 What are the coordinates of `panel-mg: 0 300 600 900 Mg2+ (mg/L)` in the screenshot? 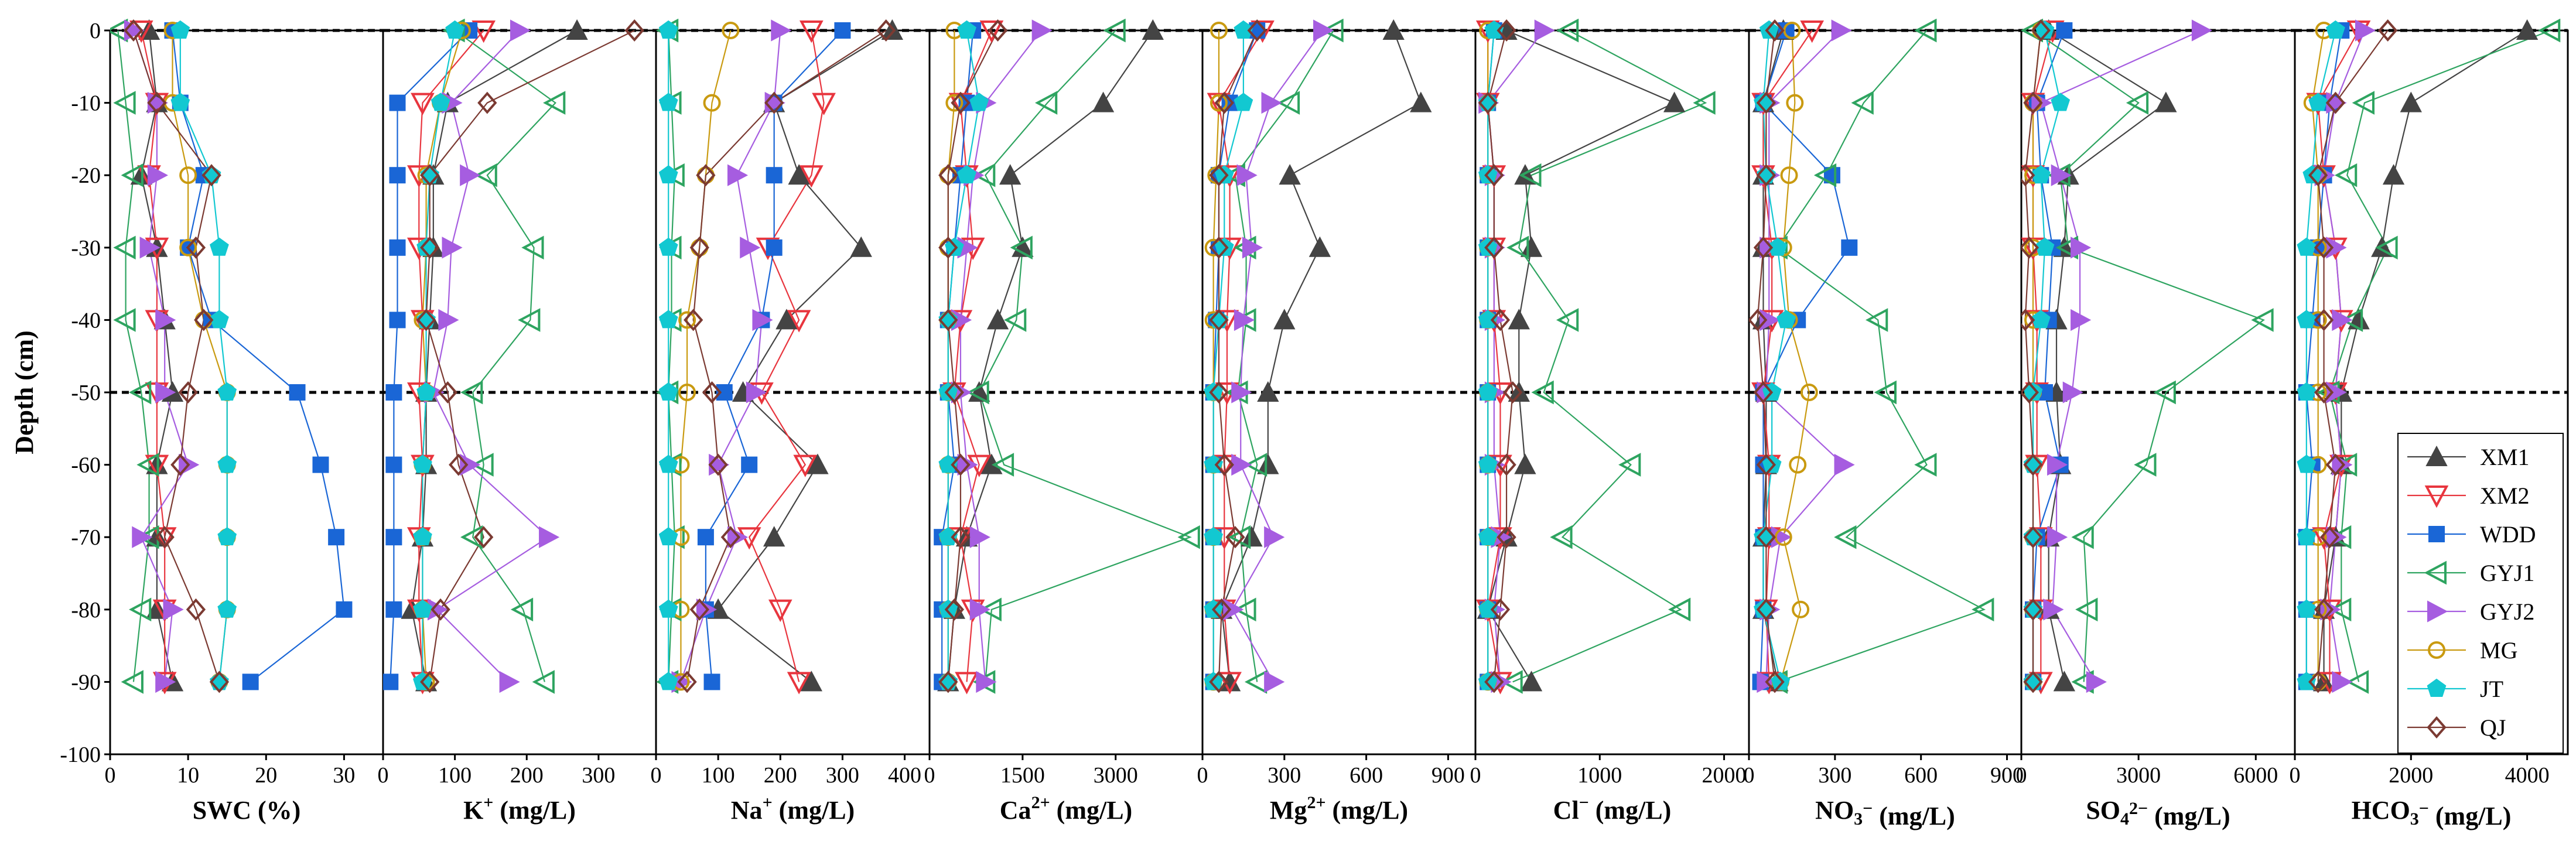 It's located at (1337, 422).